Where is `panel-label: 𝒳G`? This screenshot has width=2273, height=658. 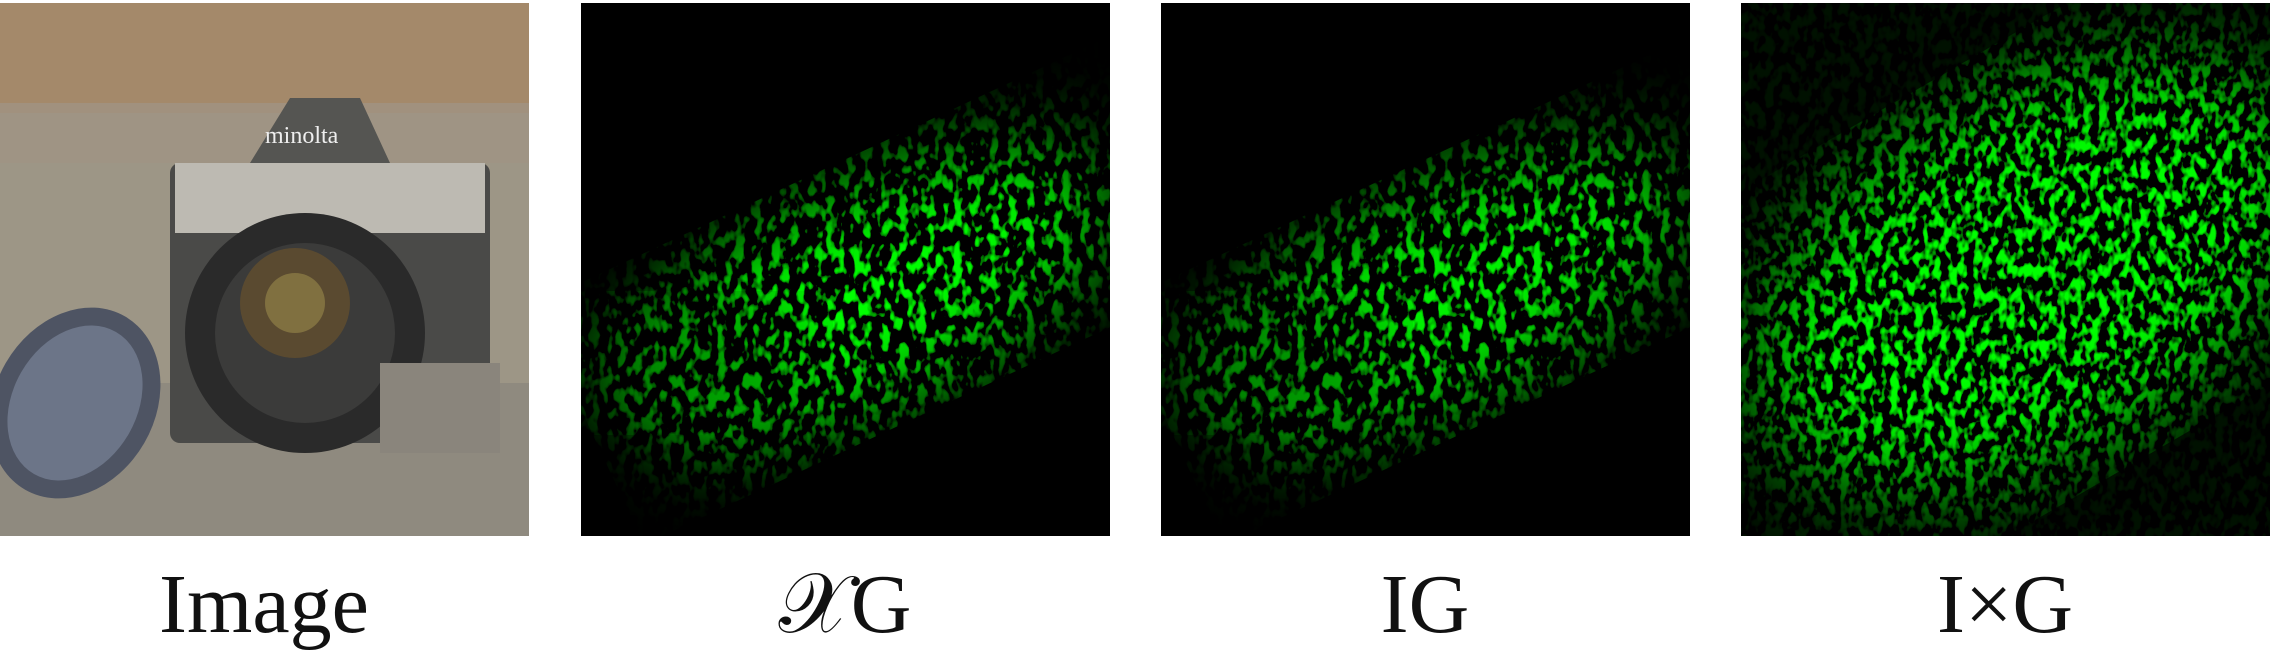 panel-label: 𝒳G is located at coordinates (845, 604).